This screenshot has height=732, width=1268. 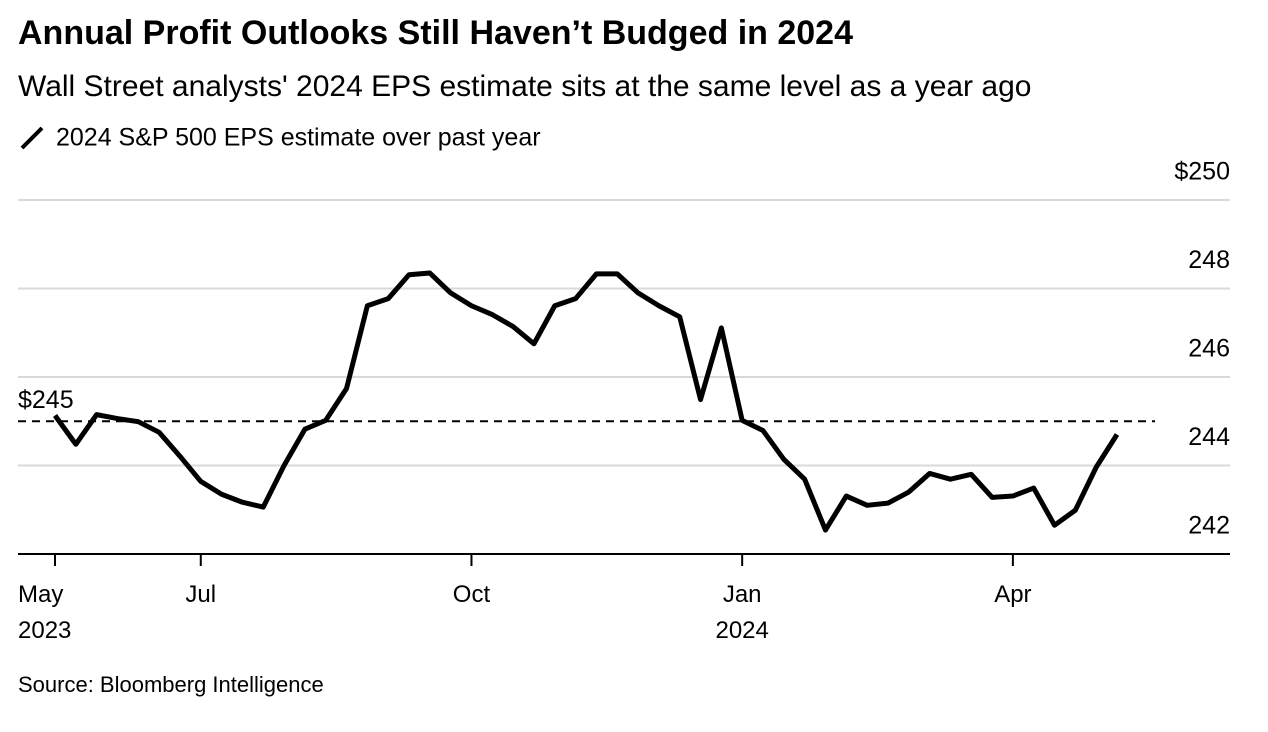 I want to click on y-tick-label: 248, so click(x=1209, y=260).